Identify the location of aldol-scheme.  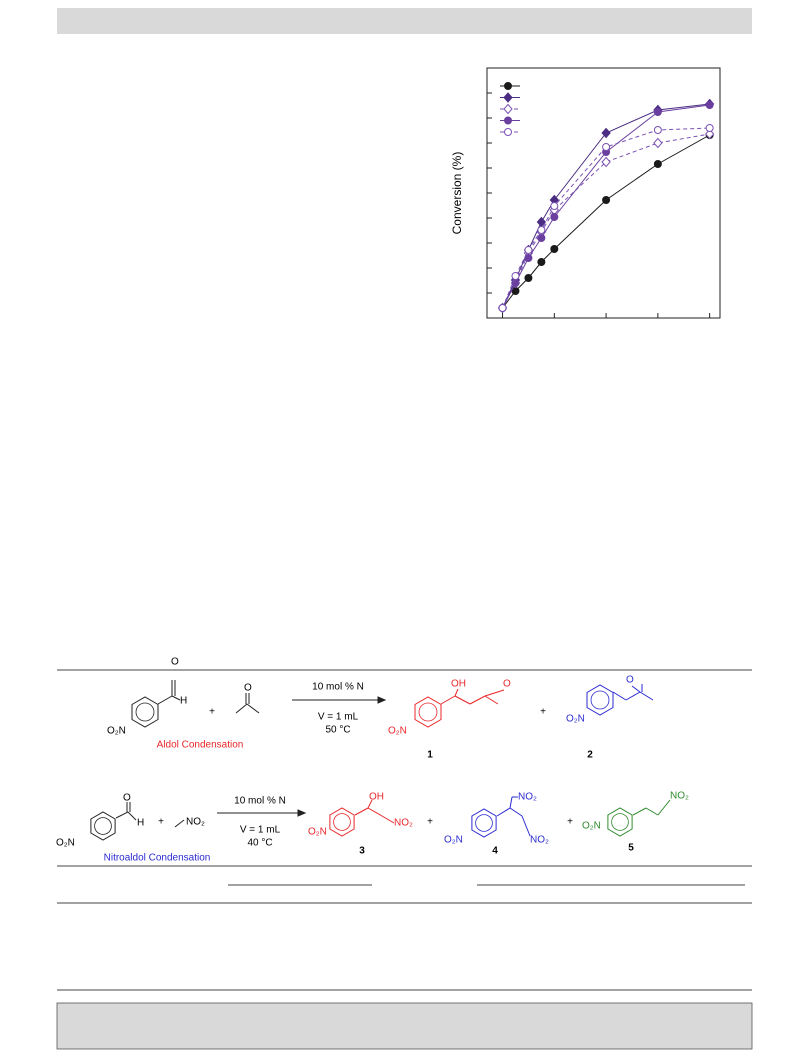
(405, 697).